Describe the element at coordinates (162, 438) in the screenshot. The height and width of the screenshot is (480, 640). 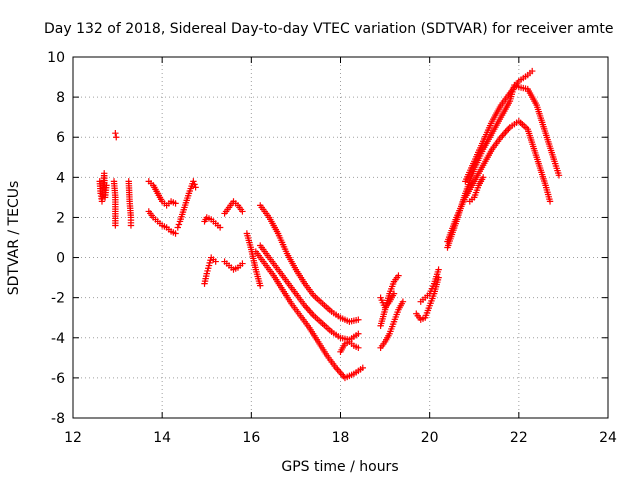
I see `x-tick-label: 14` at that location.